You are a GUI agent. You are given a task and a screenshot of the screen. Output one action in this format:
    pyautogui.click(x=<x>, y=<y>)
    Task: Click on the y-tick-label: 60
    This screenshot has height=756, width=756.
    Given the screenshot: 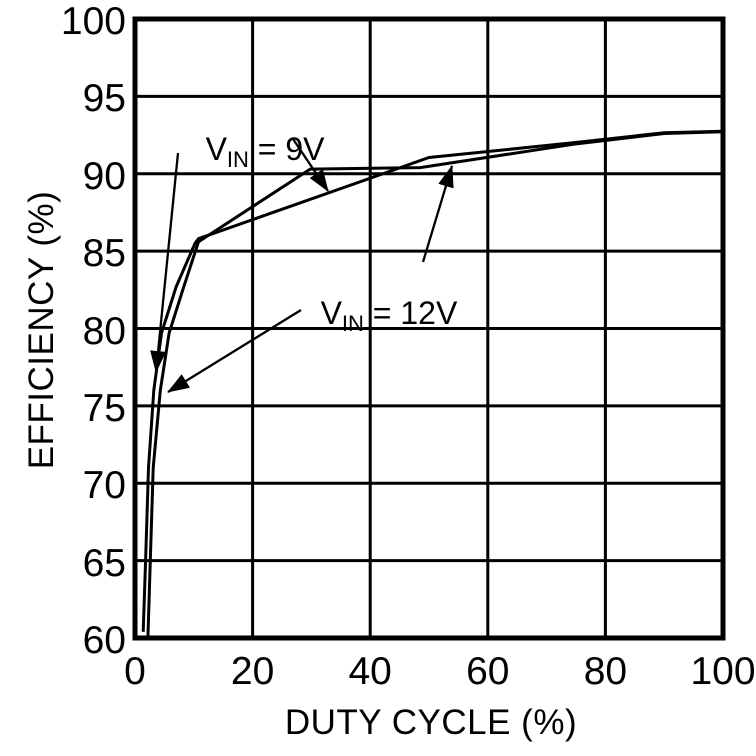 What is the action you would take?
    pyautogui.click(x=104, y=640)
    